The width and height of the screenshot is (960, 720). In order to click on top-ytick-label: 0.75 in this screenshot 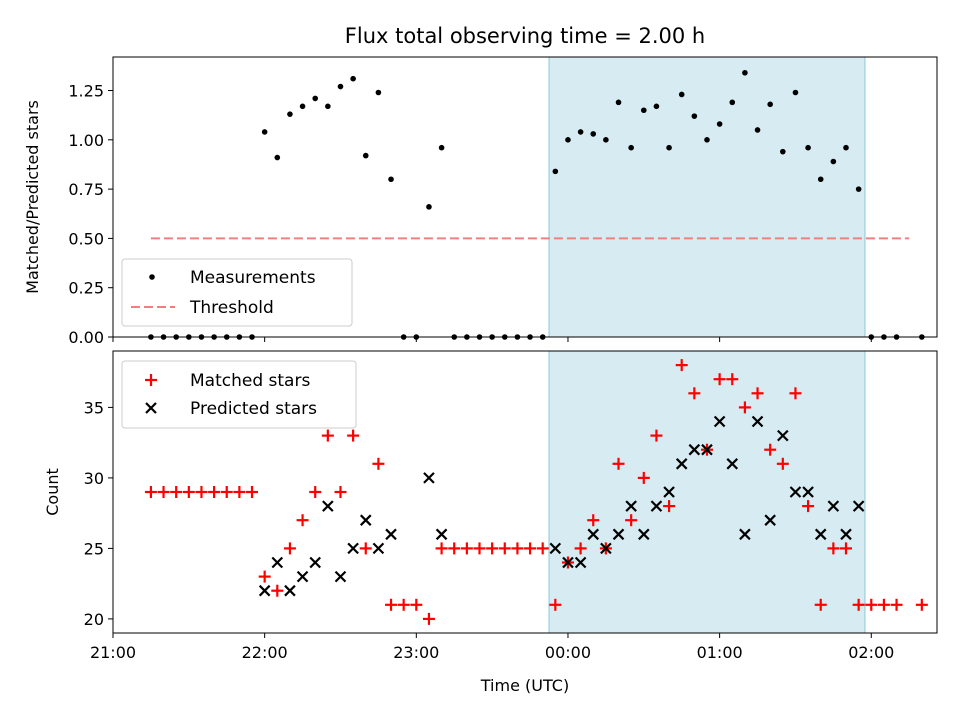, I will do `click(86, 189)`.